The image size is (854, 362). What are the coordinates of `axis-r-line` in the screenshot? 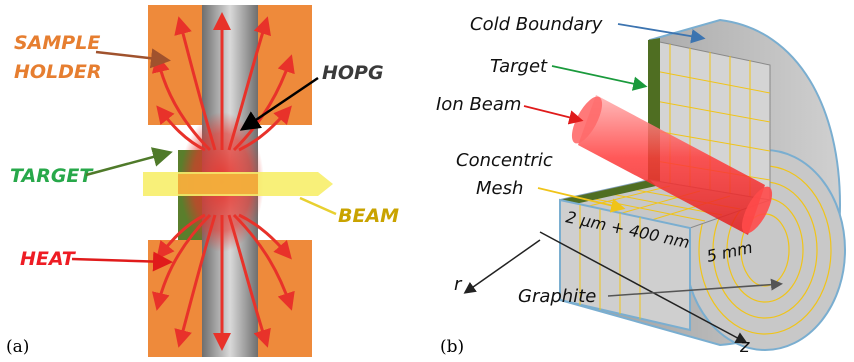 It's located at (502, 266).